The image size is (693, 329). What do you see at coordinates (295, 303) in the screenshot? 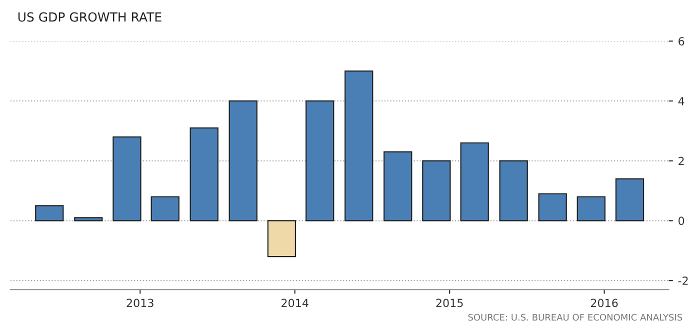
I see `x-tick-label: 2014` at bounding box center [295, 303].